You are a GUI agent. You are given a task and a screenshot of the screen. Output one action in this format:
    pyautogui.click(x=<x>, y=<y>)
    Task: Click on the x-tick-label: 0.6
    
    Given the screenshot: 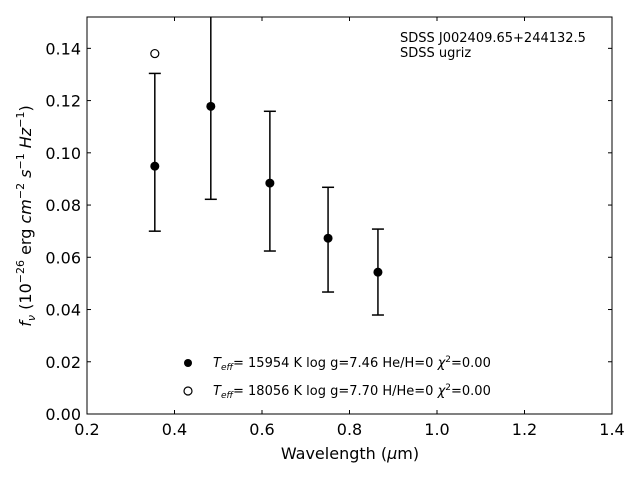 What is the action you would take?
    pyautogui.click(x=261, y=429)
    